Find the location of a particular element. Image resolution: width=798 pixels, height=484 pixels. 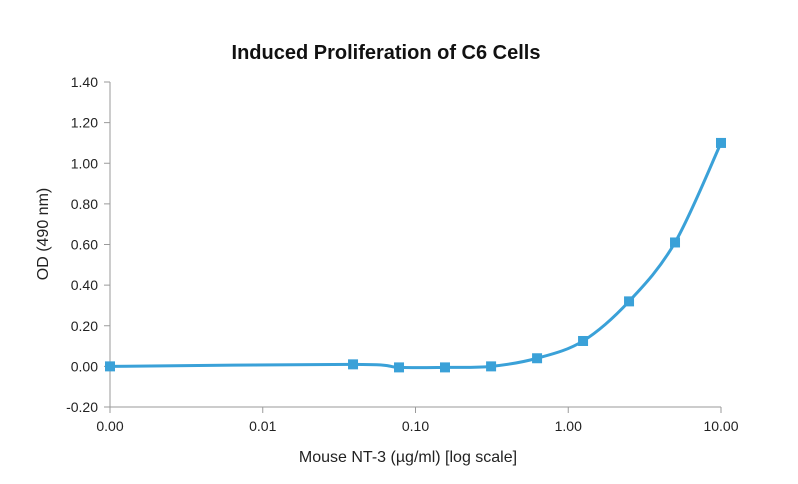

y-tick-label: 0.60 is located at coordinates (84, 245).